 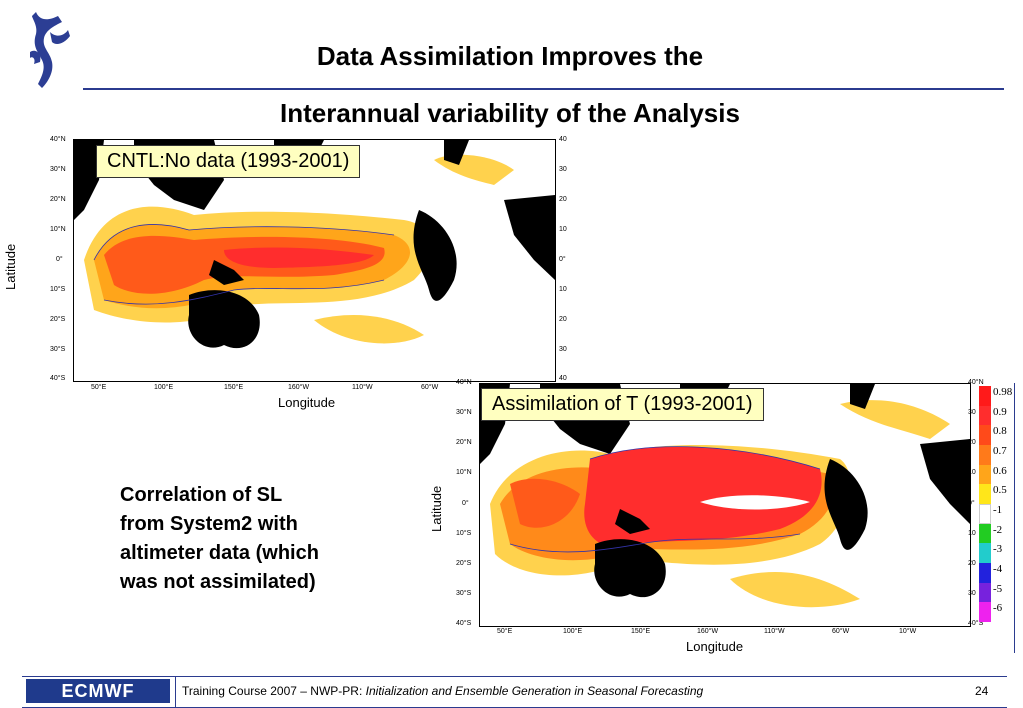 I want to click on colorbar-edge, so click(x=1014, y=518).